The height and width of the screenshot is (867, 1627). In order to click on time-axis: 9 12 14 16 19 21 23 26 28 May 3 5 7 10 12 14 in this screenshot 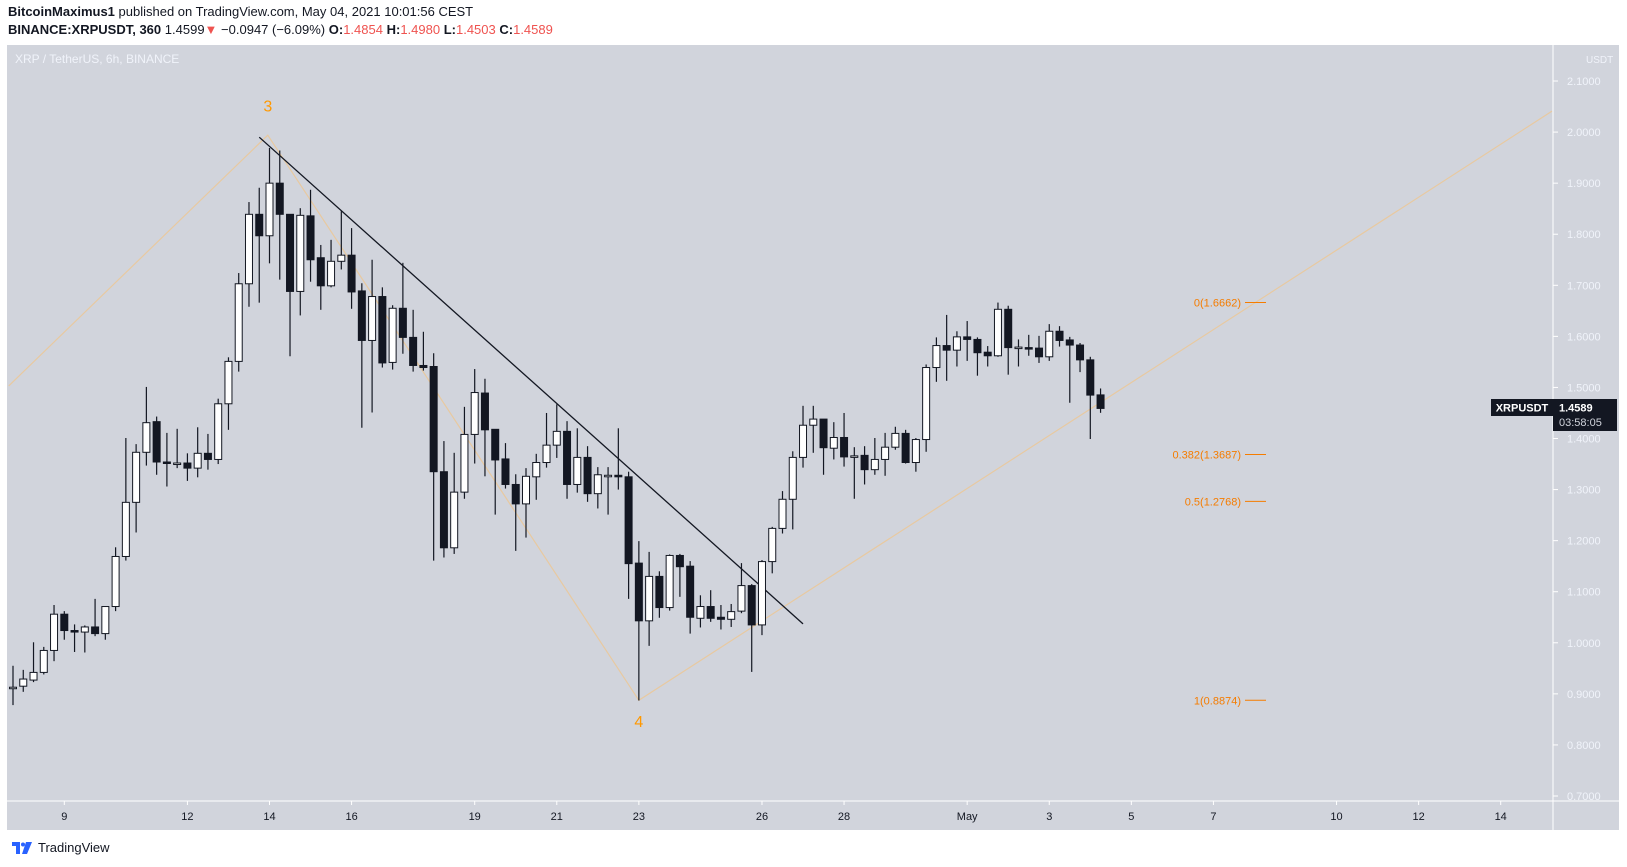, I will do `click(784, 812)`.